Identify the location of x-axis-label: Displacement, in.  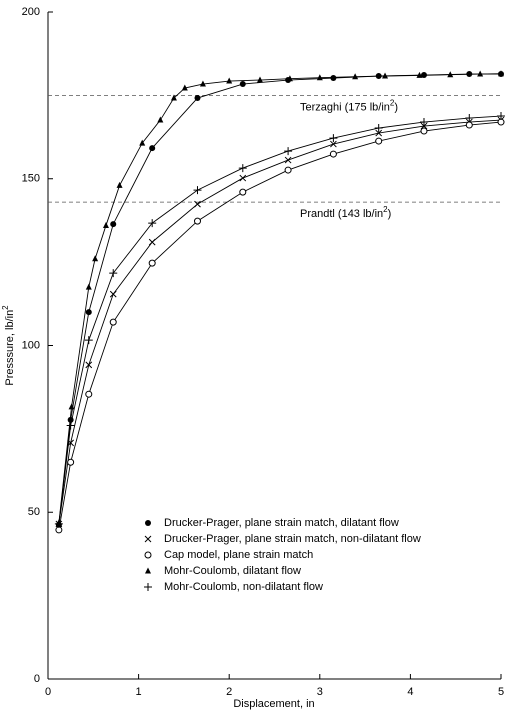
(273, 704).